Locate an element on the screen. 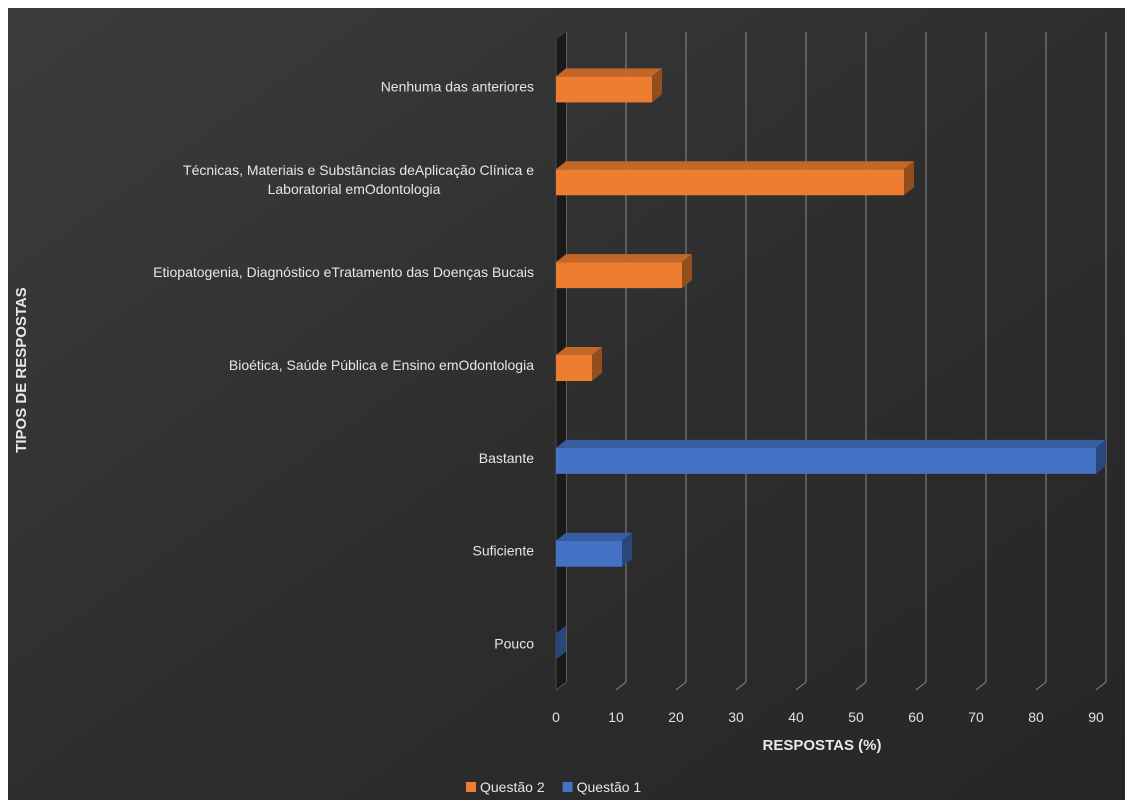 Image resolution: width=1133 pixels, height=805 pixels. y-tick-label: Bastante is located at coordinates (506, 458).